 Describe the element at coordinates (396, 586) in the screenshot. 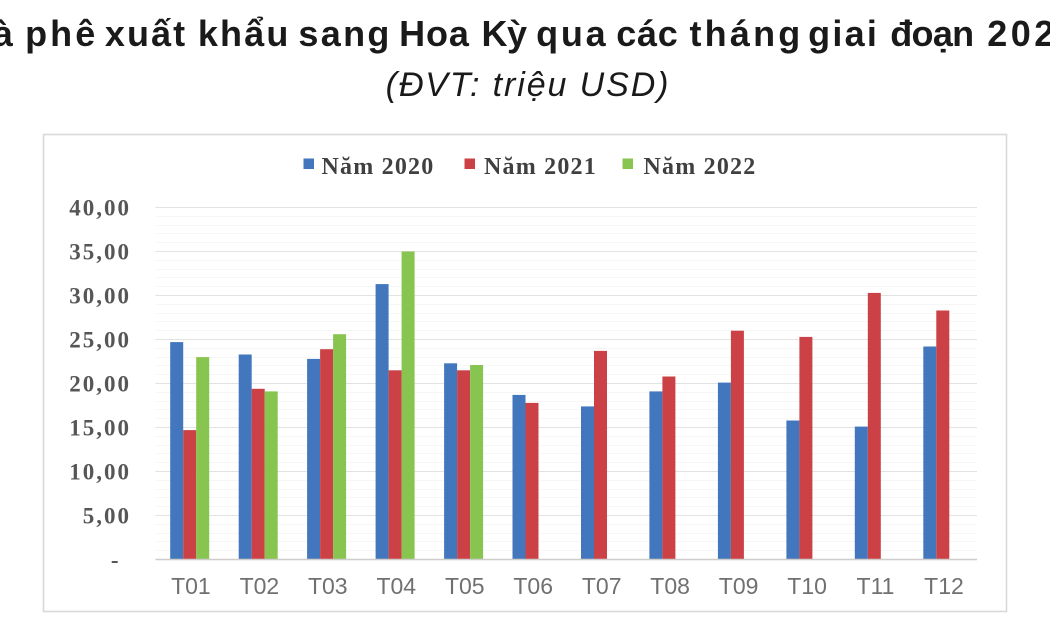

I see `svg-text: T04` at that location.